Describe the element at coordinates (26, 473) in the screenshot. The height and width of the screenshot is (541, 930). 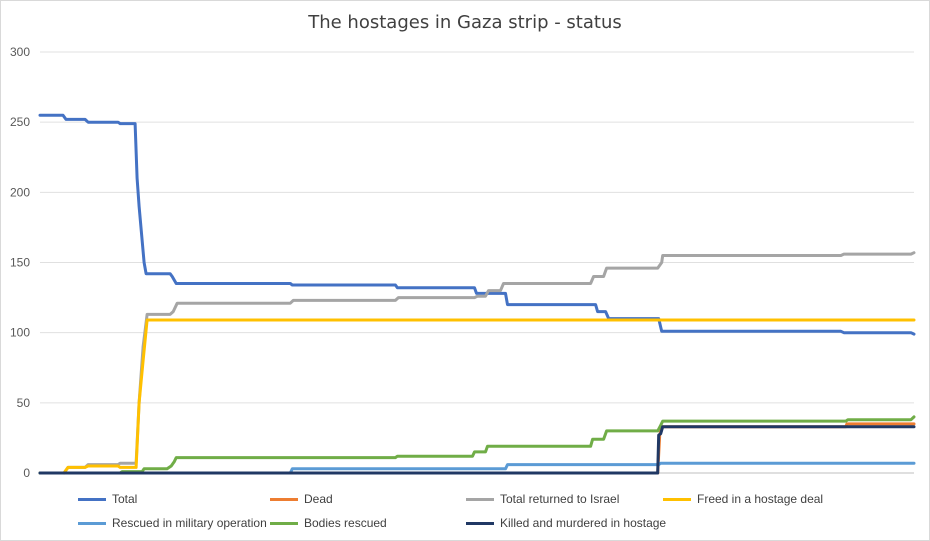
I see `y-tick-label: 0` at that location.